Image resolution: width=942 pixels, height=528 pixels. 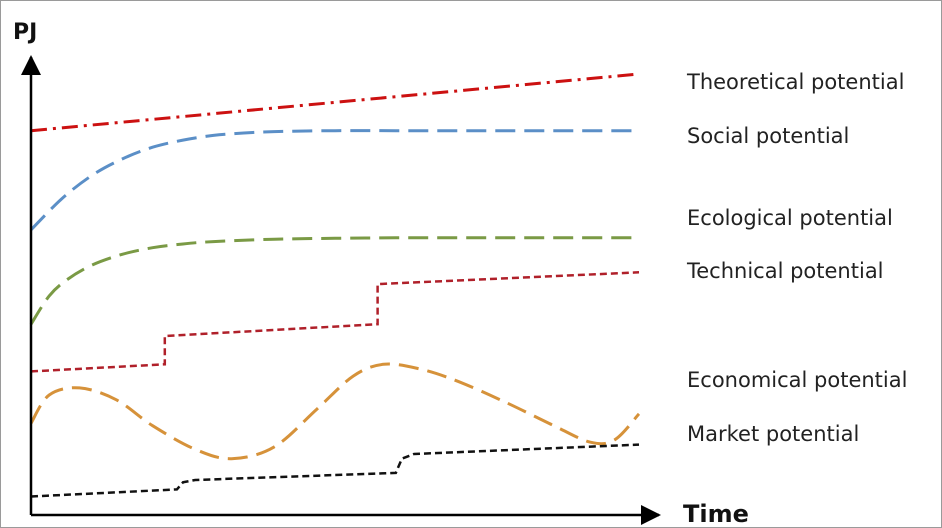 I want to click on series-label-3: Ecological potential, so click(x=790, y=218).